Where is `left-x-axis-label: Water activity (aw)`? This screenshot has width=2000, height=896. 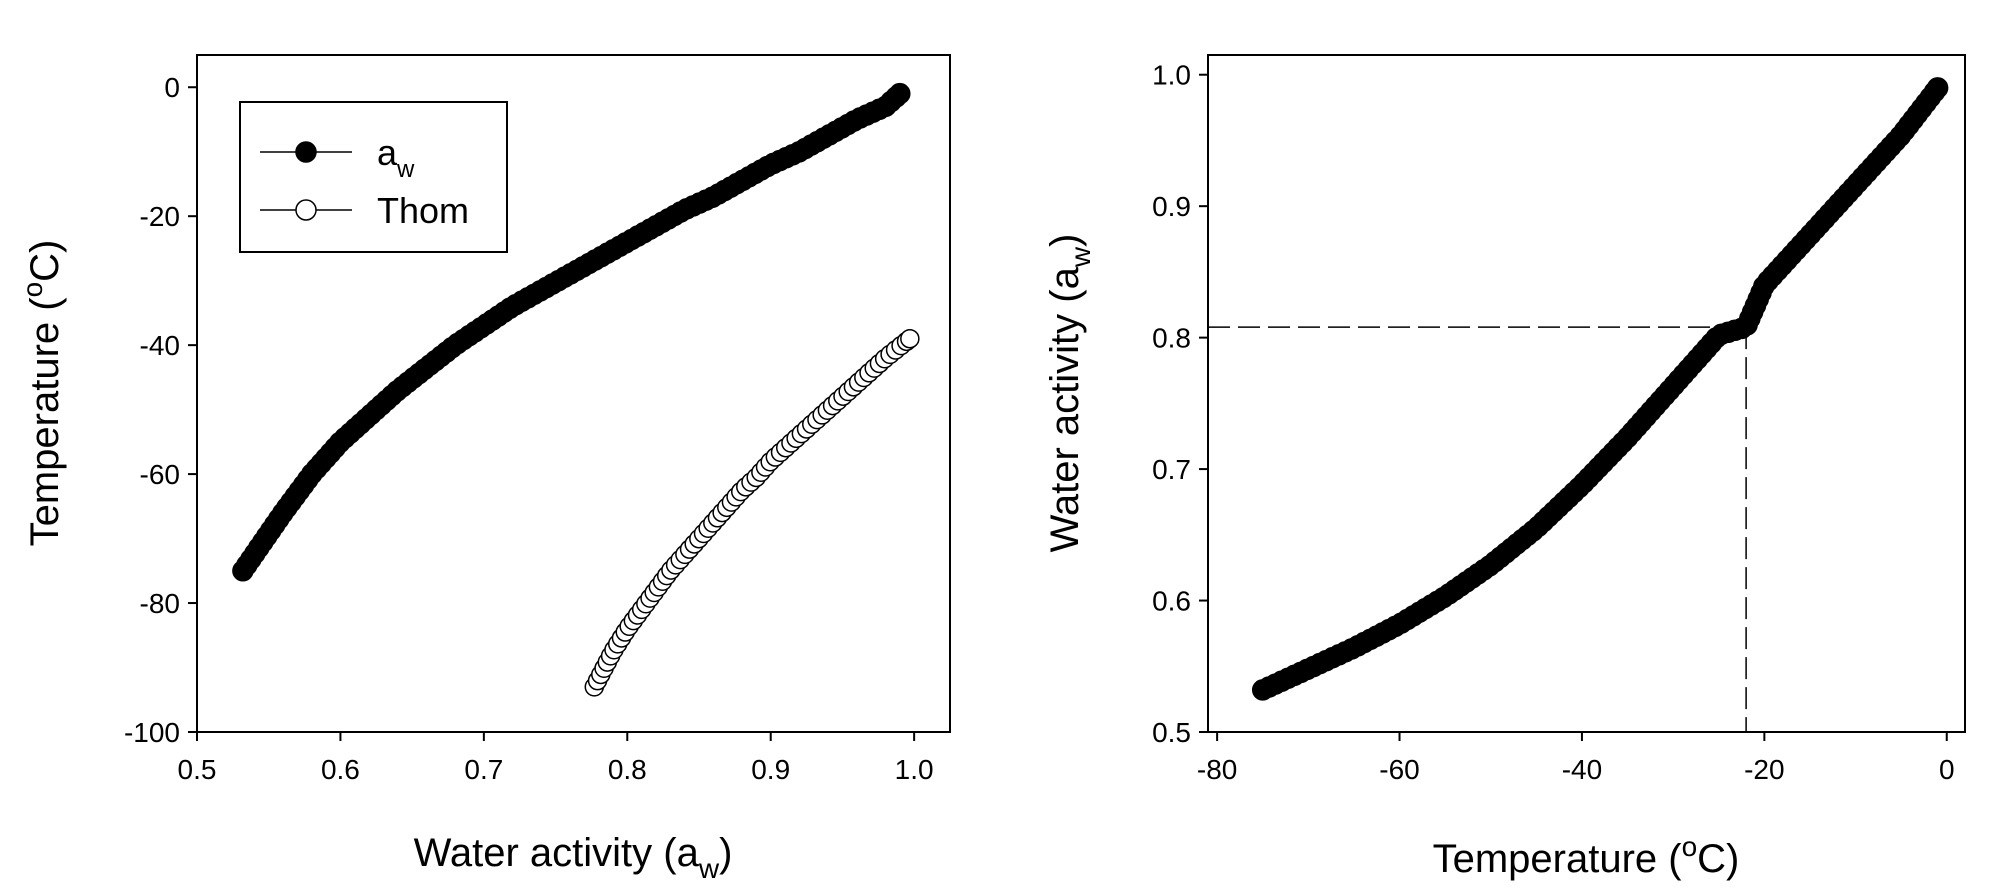
left-x-axis-label: Water activity (aw) is located at coordinates (573, 857).